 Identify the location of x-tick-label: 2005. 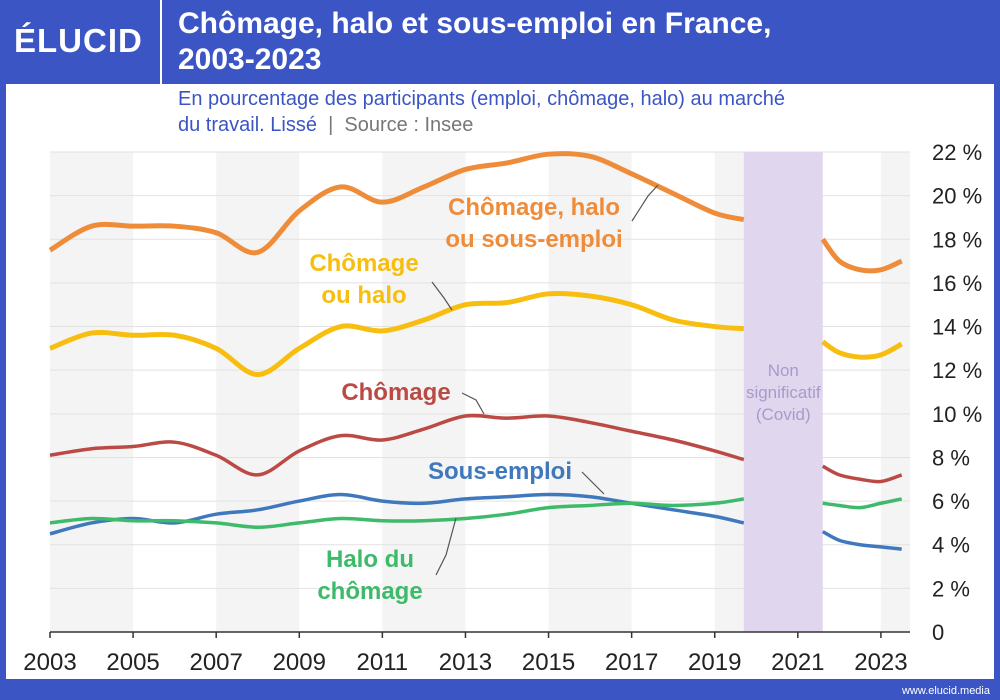
(132, 662).